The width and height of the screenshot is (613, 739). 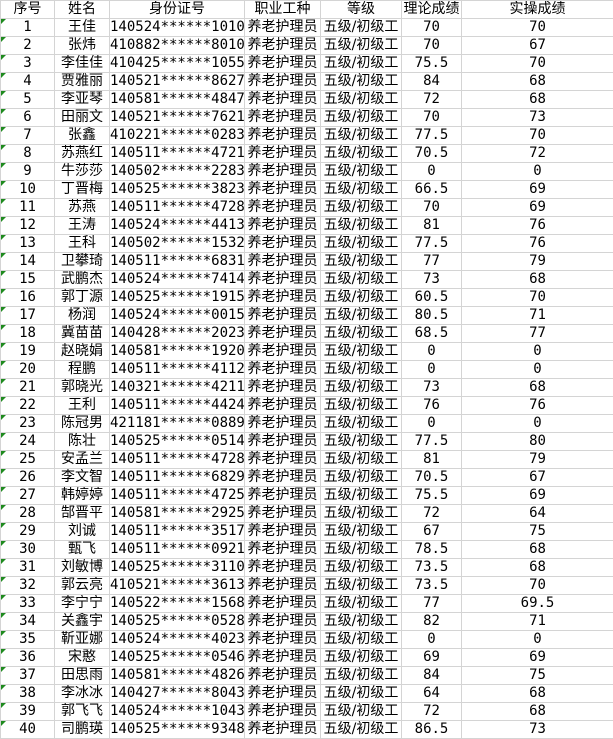 I want to click on cell-theory-score: 73.5, so click(x=431, y=585).